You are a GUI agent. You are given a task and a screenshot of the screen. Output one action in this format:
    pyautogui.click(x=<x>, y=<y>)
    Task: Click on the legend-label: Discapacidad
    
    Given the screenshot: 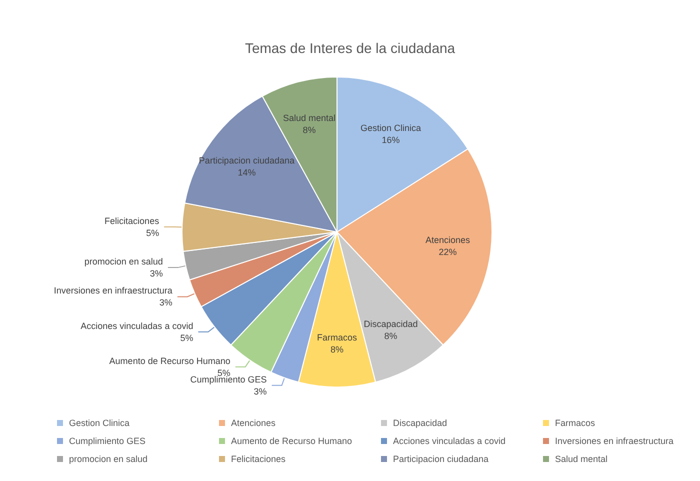 What is the action you would take?
    pyautogui.click(x=420, y=423)
    